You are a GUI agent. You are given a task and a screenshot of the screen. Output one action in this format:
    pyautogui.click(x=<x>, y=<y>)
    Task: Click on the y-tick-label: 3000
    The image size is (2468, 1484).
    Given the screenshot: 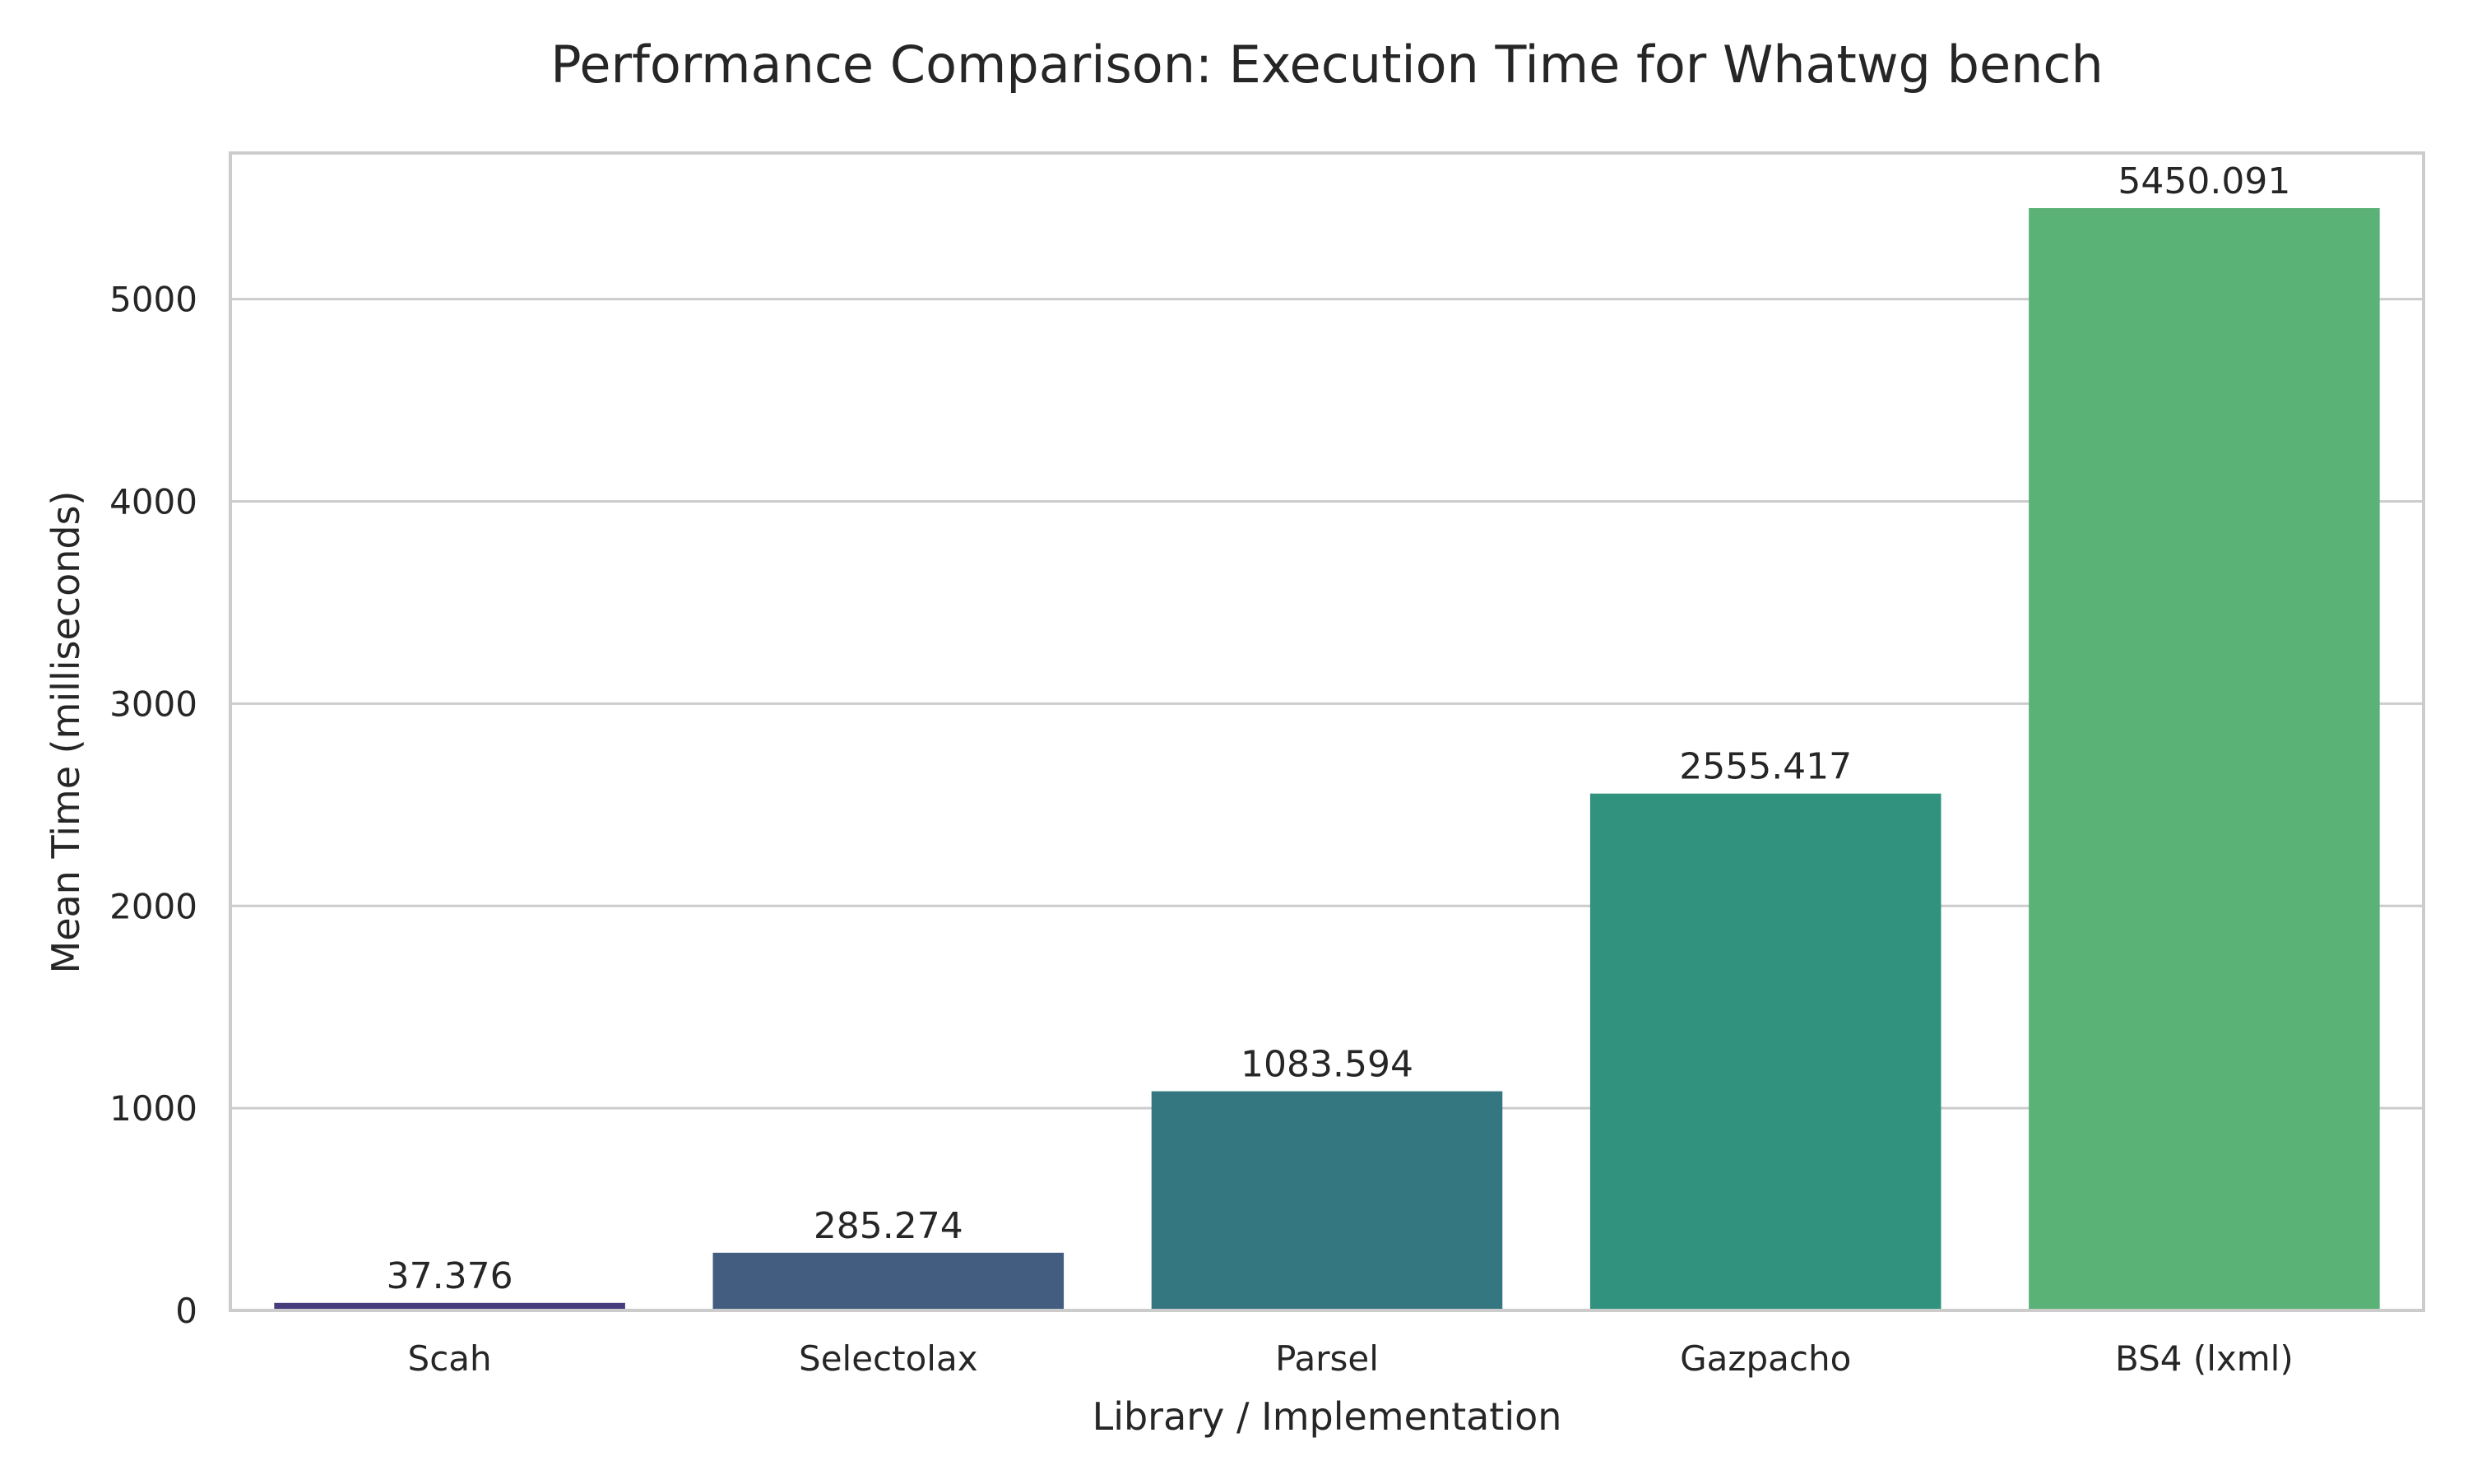 What is the action you would take?
    pyautogui.click(x=153, y=704)
    